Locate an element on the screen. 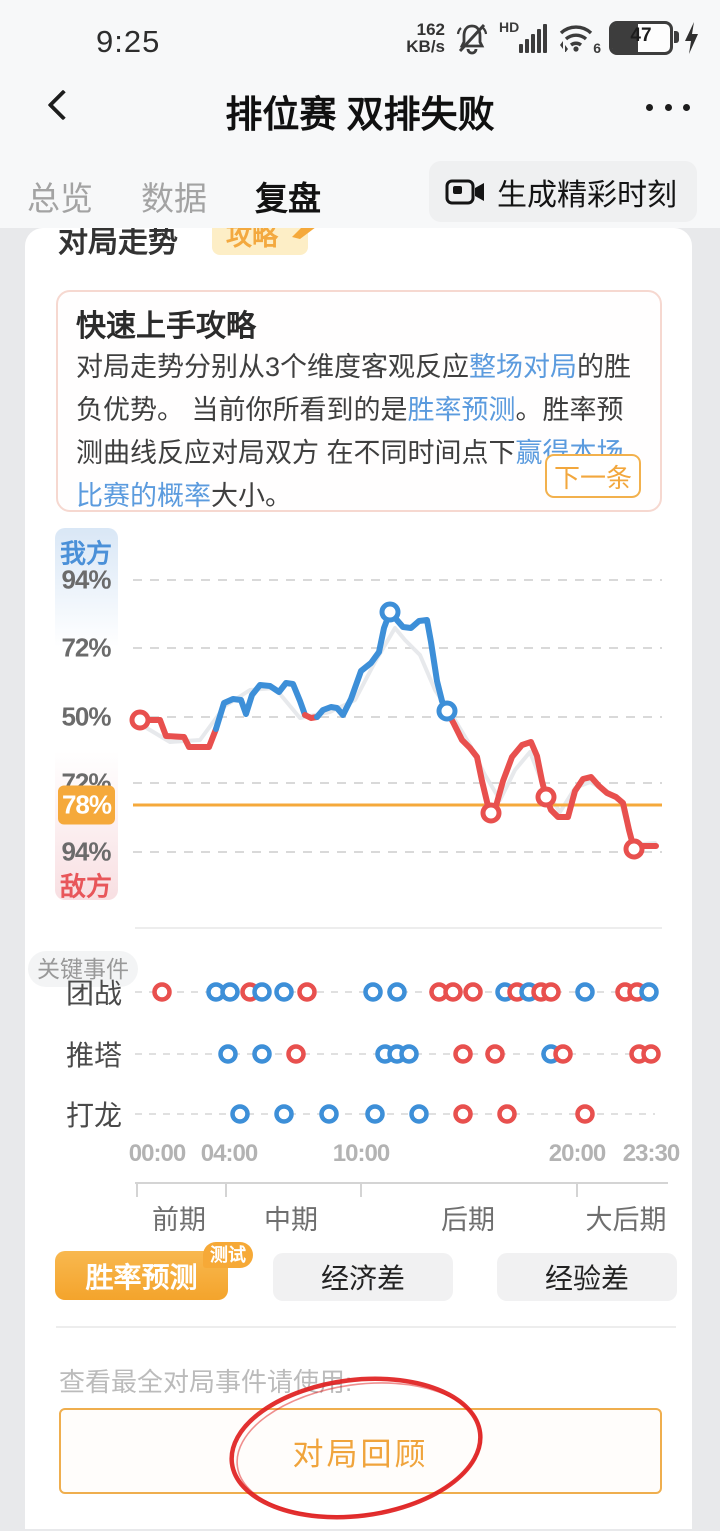 The image size is (720, 1531). generate-highlights-button: 生成精彩时刻 is located at coordinates (563, 191).